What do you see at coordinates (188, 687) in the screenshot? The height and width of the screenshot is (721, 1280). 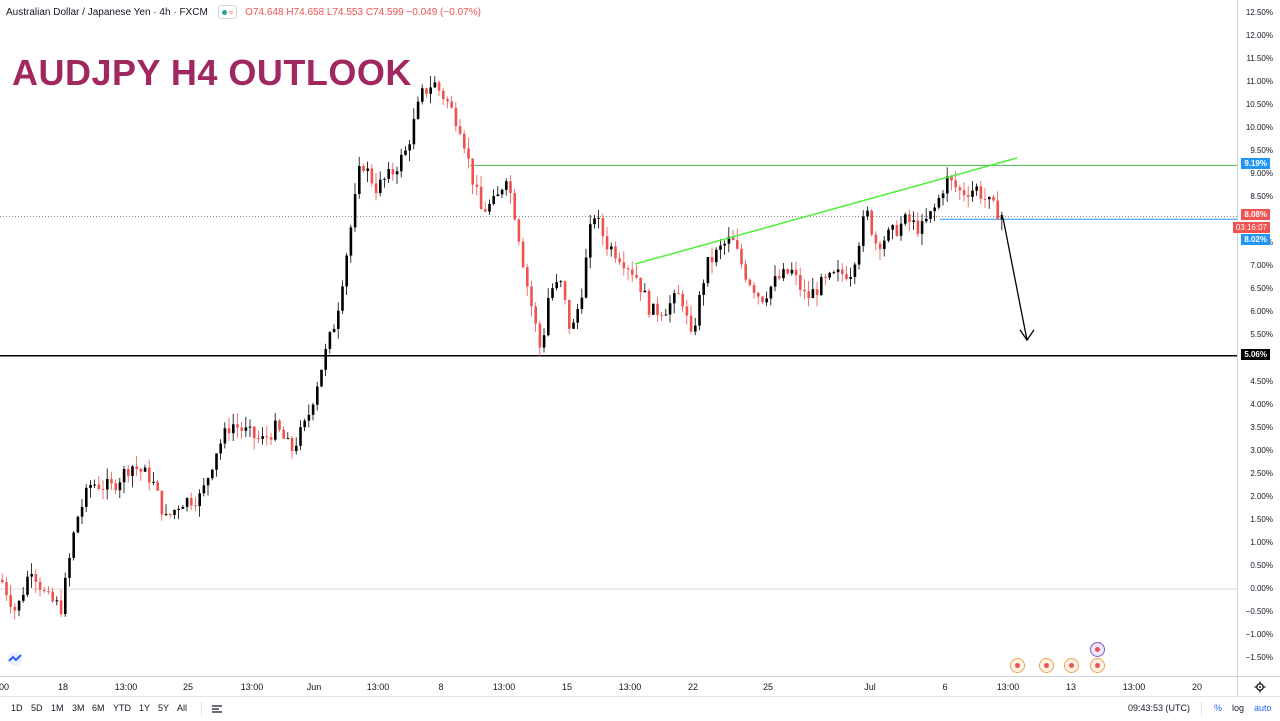 I see `time-label: 25` at bounding box center [188, 687].